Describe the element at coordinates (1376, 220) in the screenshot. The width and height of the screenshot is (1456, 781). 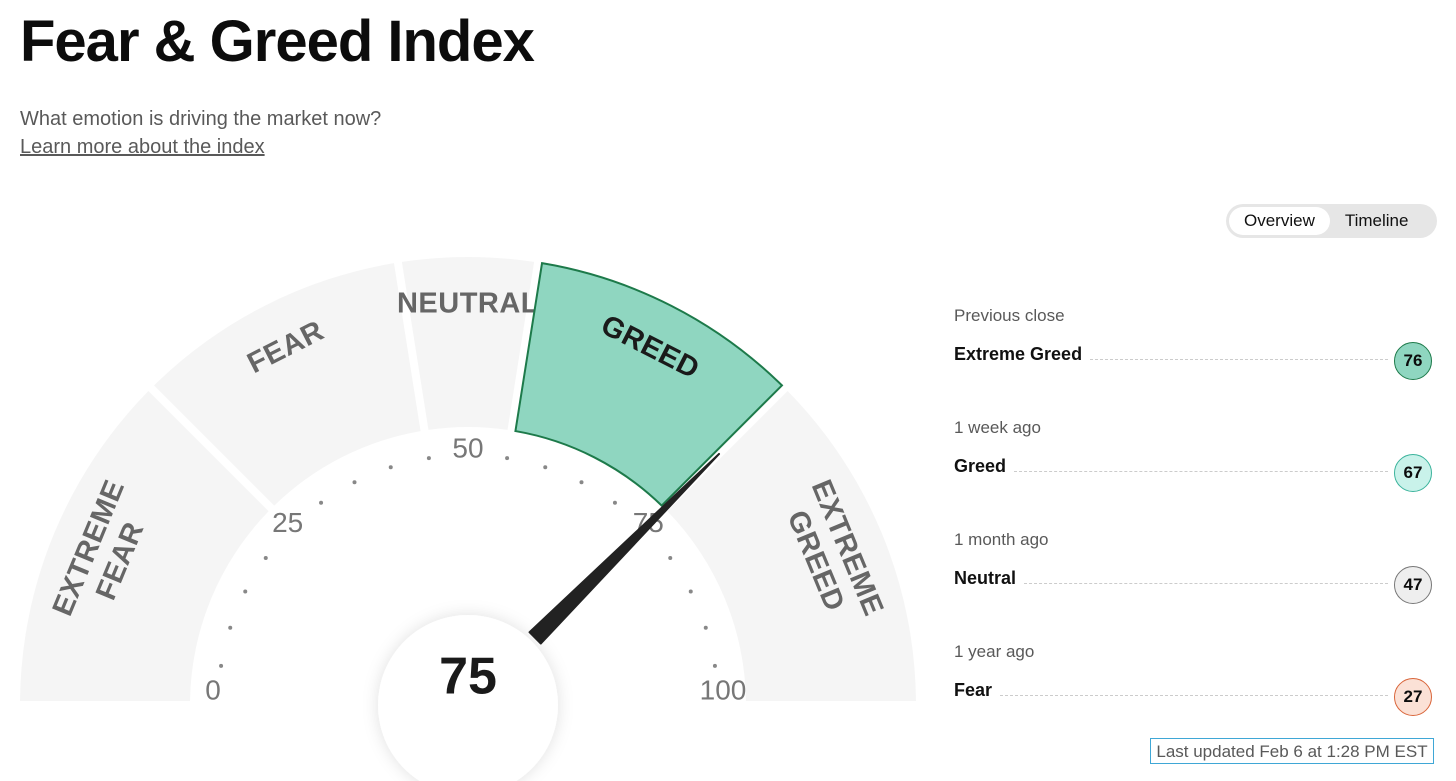
I see `tab: Timeline` at that location.